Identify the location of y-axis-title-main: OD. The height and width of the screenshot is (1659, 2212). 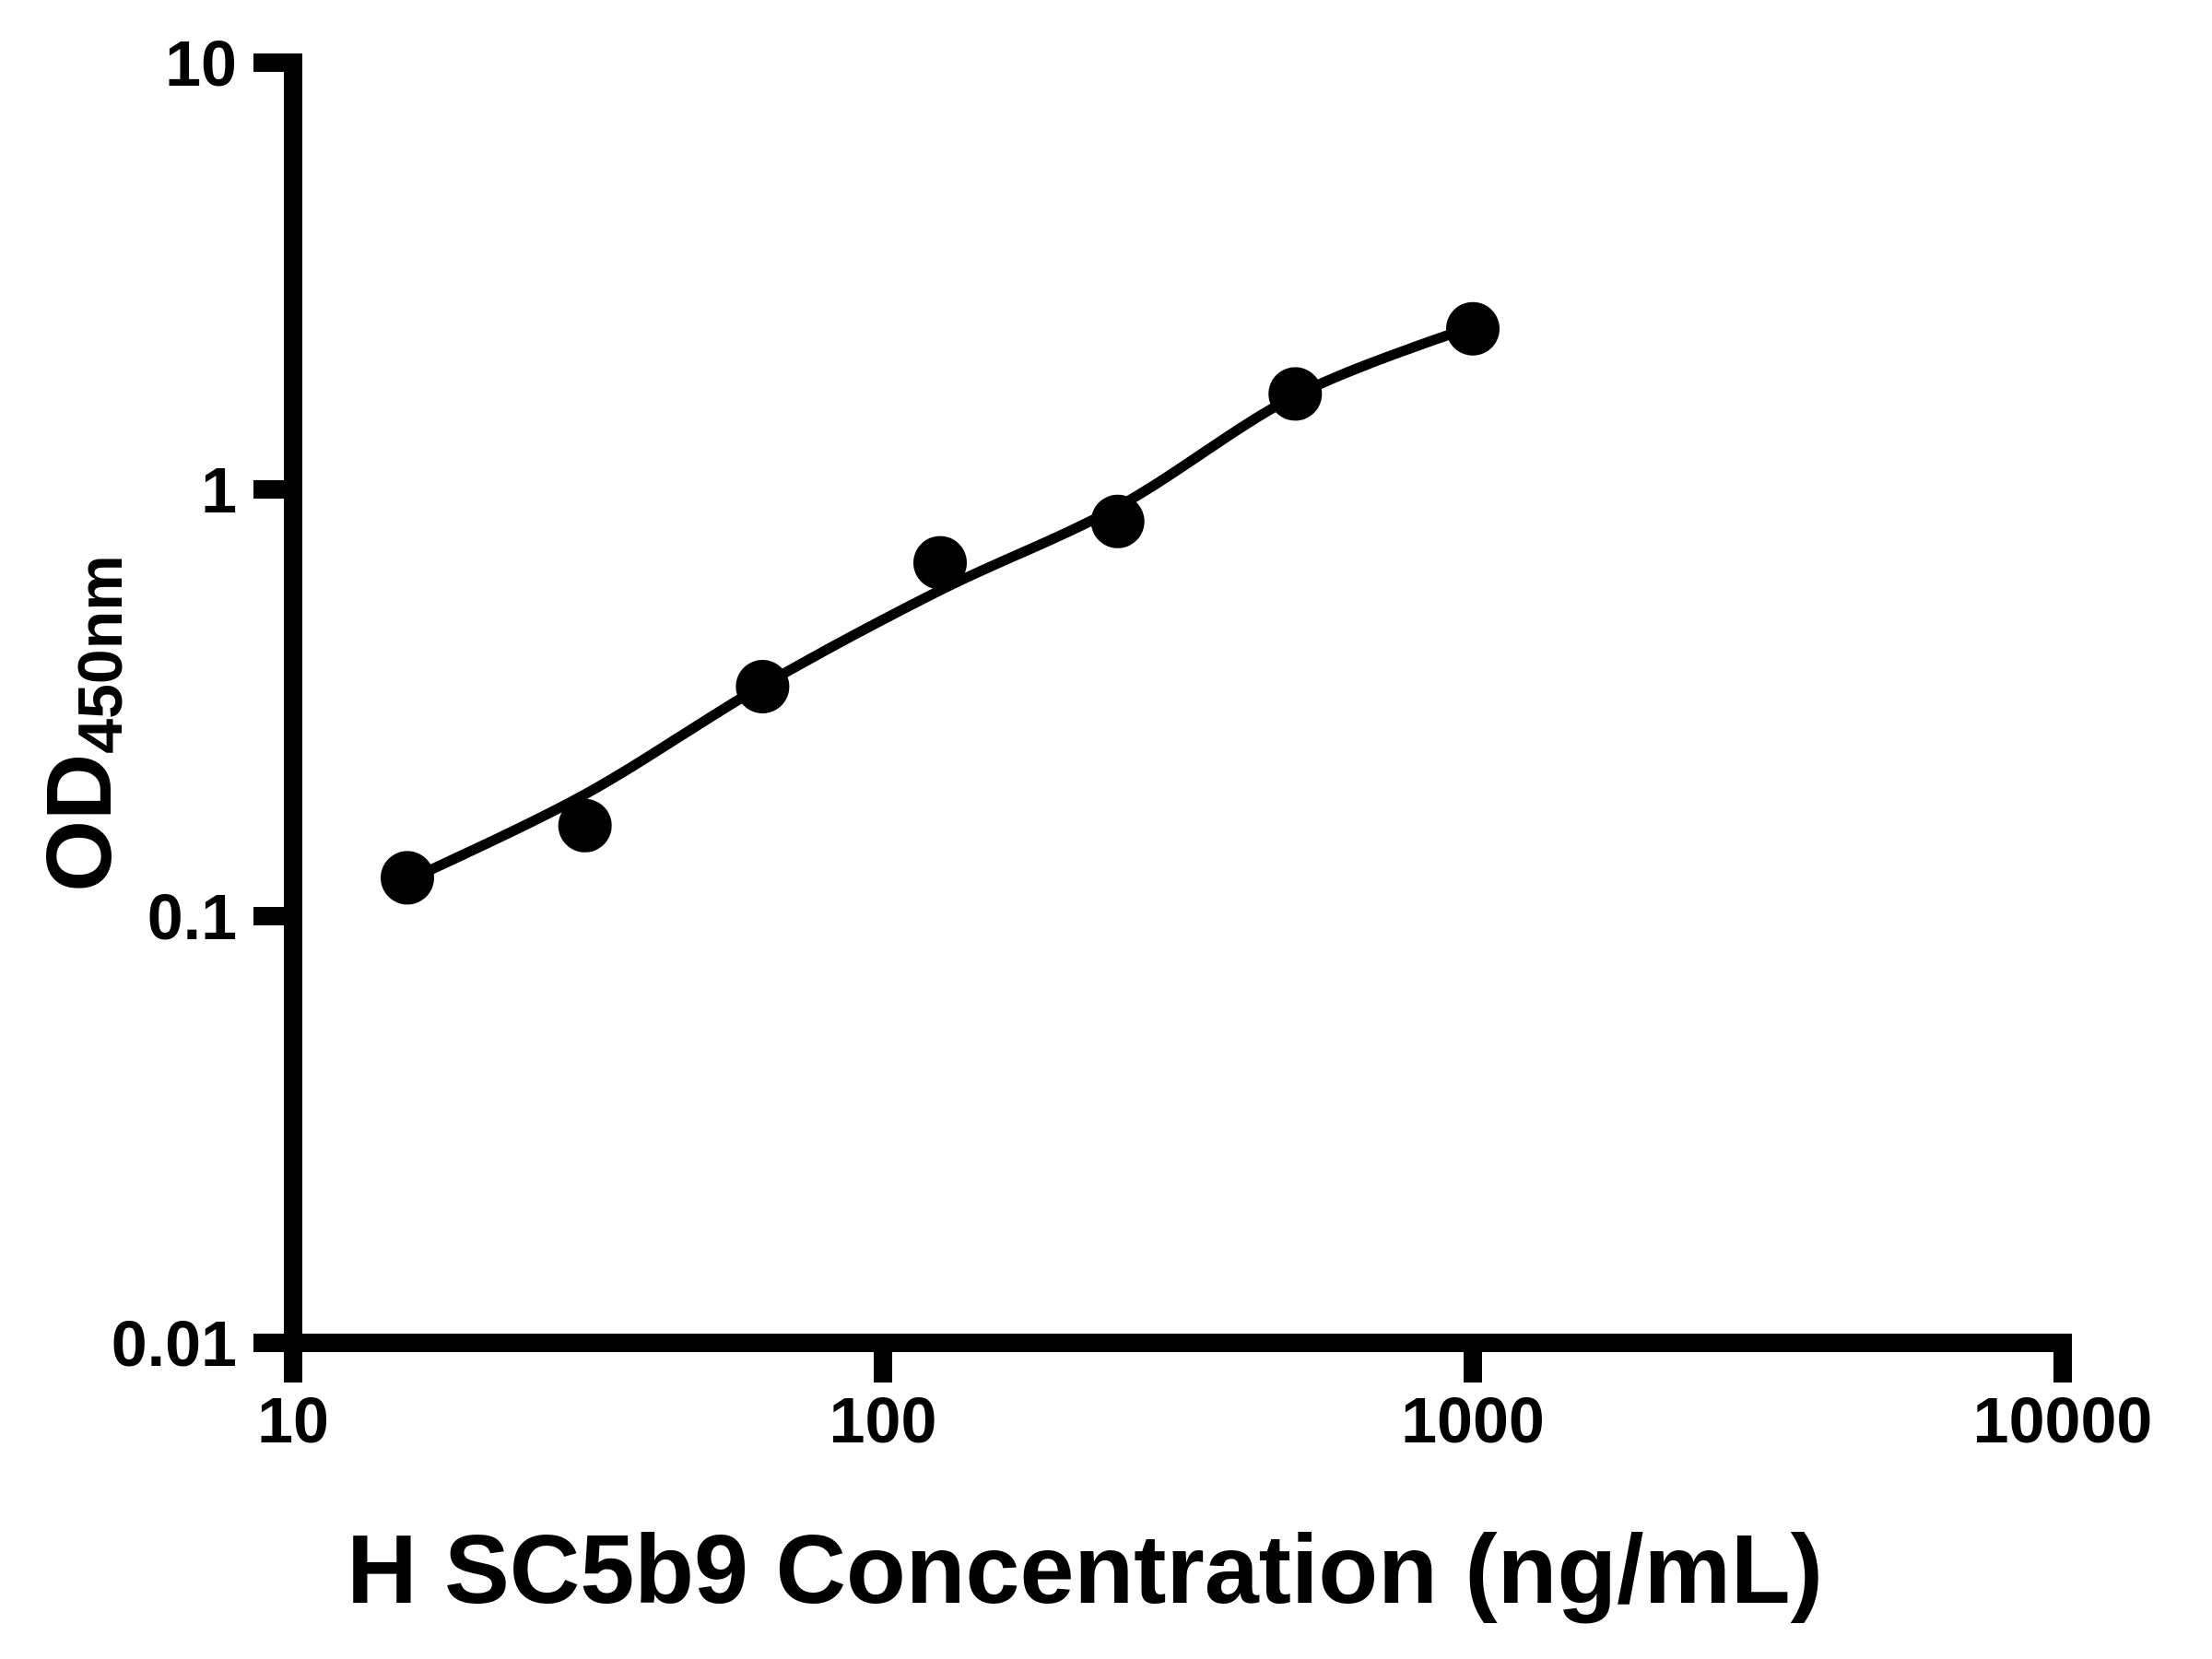
(79, 823).